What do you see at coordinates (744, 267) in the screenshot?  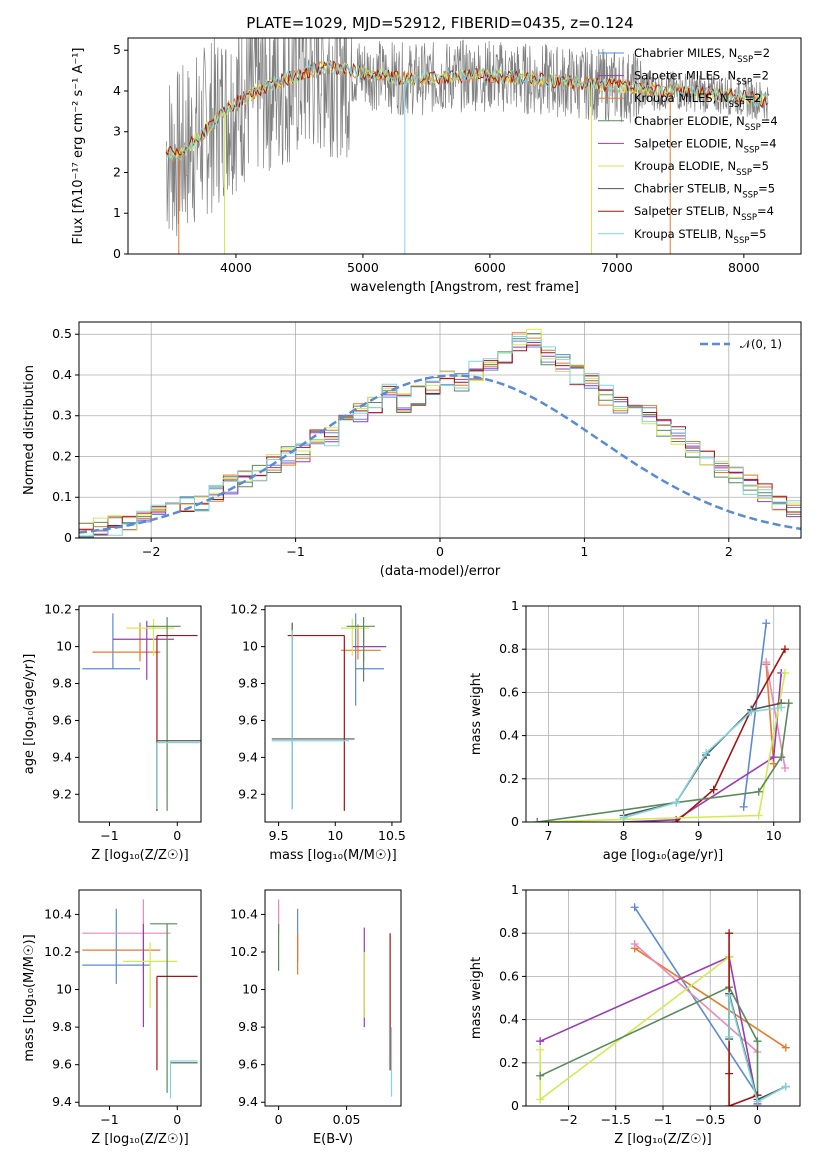 I see `x-tick-label: 8000` at bounding box center [744, 267].